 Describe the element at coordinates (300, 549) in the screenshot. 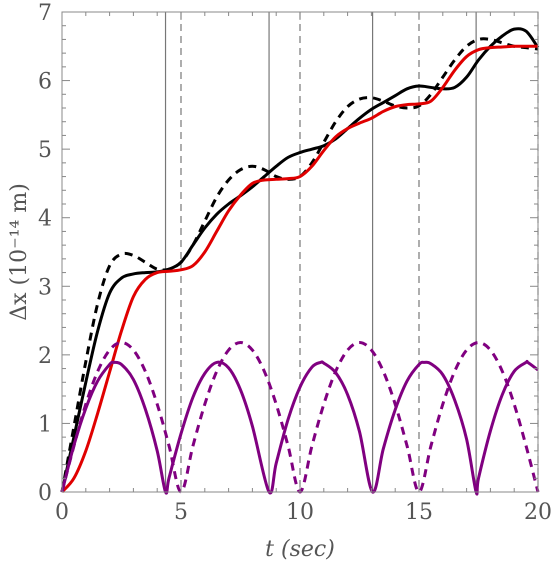

I see `x-axis-label: t (sec)` at that location.